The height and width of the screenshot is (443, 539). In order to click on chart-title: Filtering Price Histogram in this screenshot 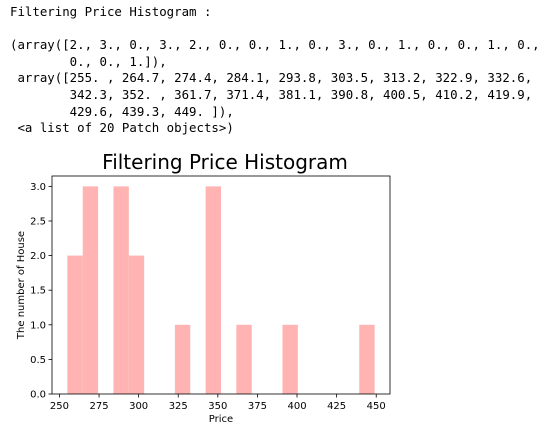, I will do `click(225, 162)`.